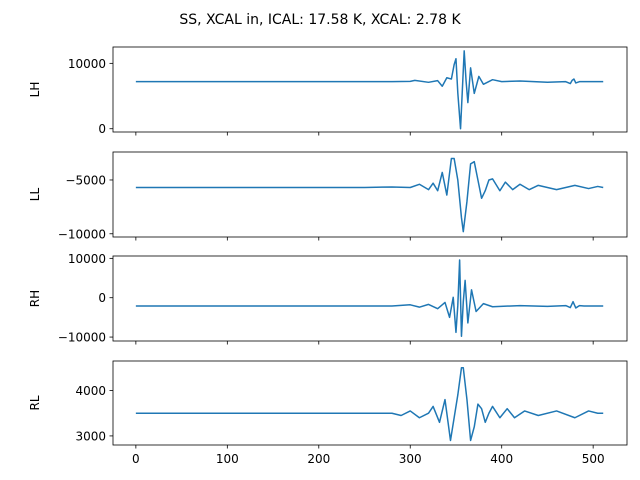 Image resolution: width=640 pixels, height=480 pixels. I want to click on figure-suptitle: SS, XCAL in, ICAL: 17.58 K, XCAL: 2.78 K, so click(320, 20).